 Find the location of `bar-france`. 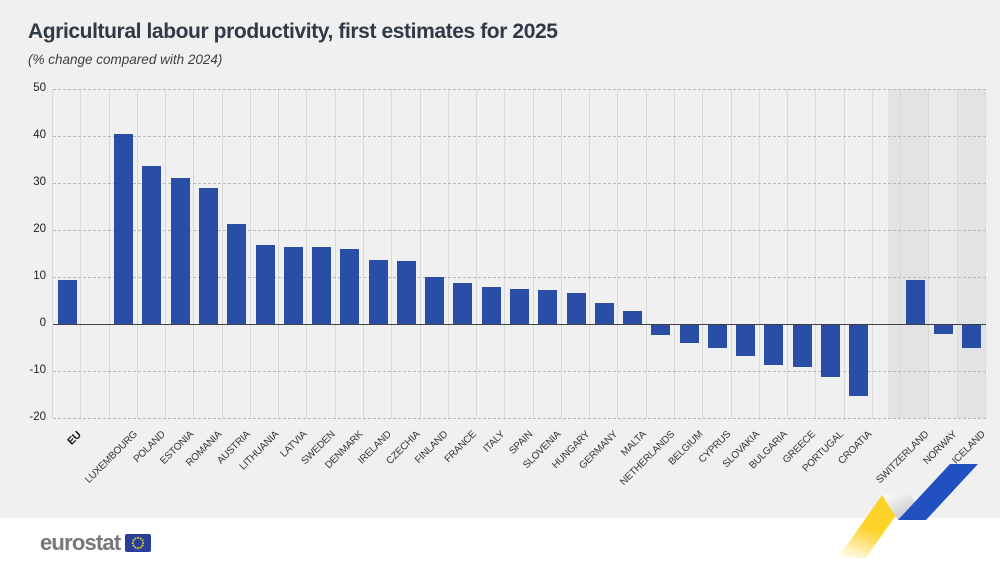

bar-france is located at coordinates (463, 303).